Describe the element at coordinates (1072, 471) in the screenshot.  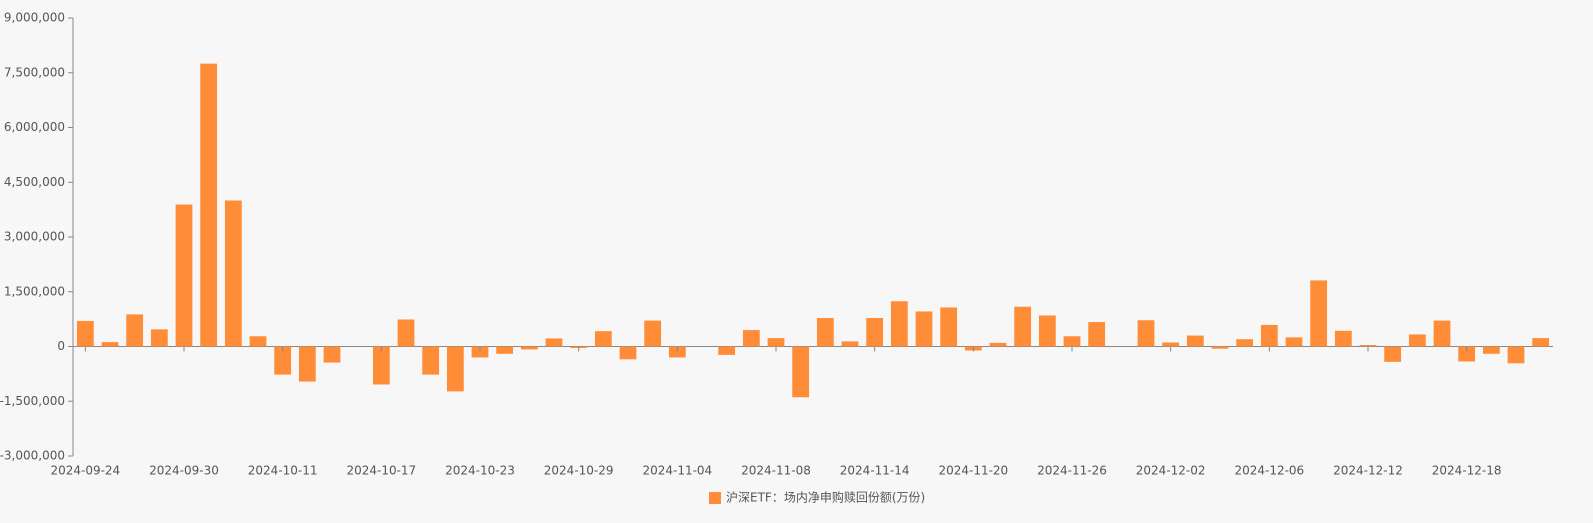
I see `x-tick-label: 2024-11-26` at that location.